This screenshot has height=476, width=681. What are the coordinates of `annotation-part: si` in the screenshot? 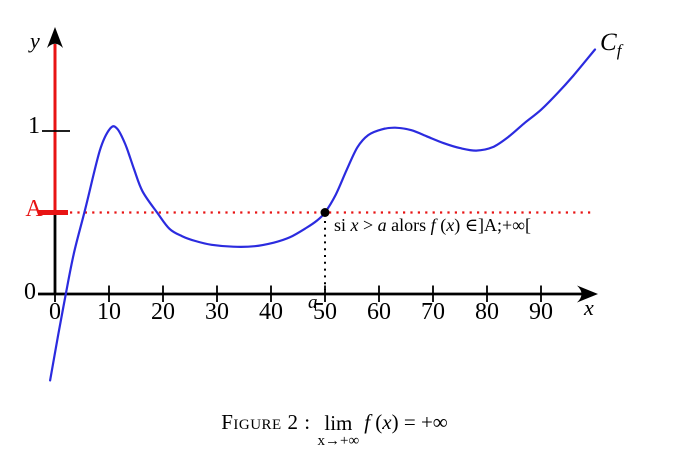 It's located at (342, 225).